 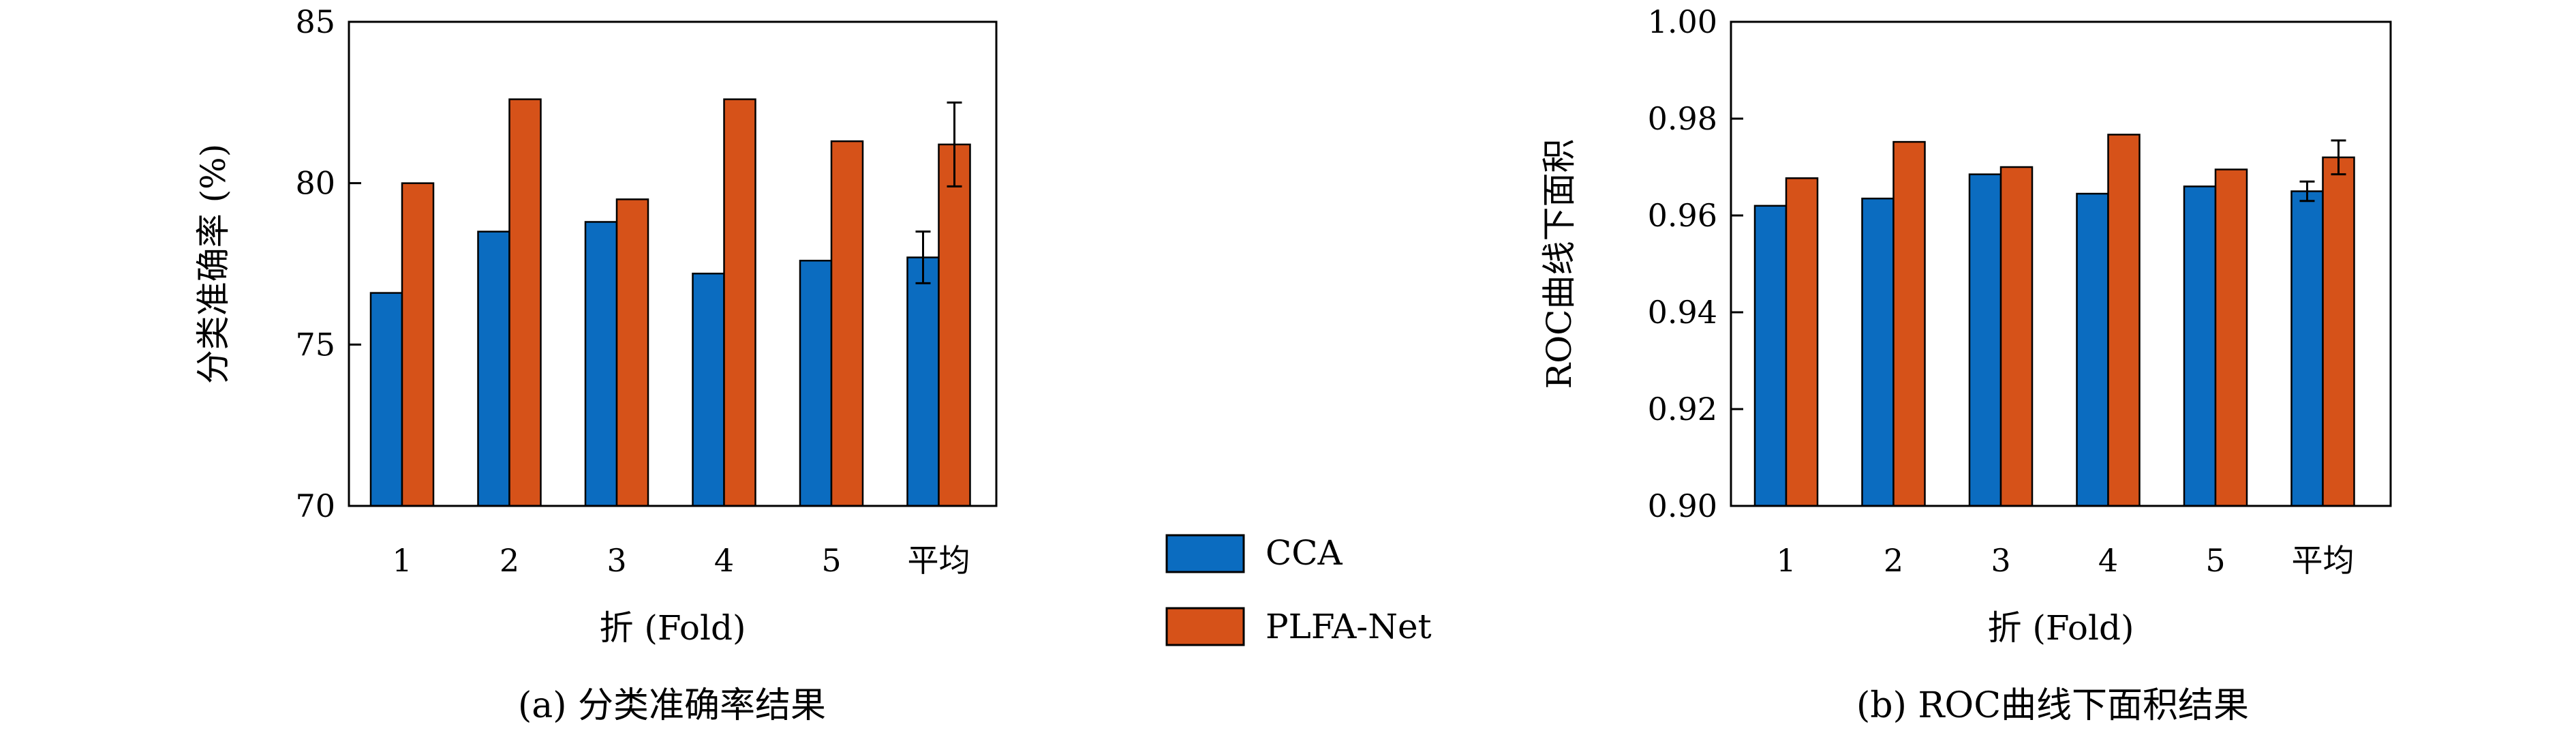 What do you see at coordinates (1682, 505) in the screenshot?
I see `b-ytick-label-0: 0.90` at bounding box center [1682, 505].